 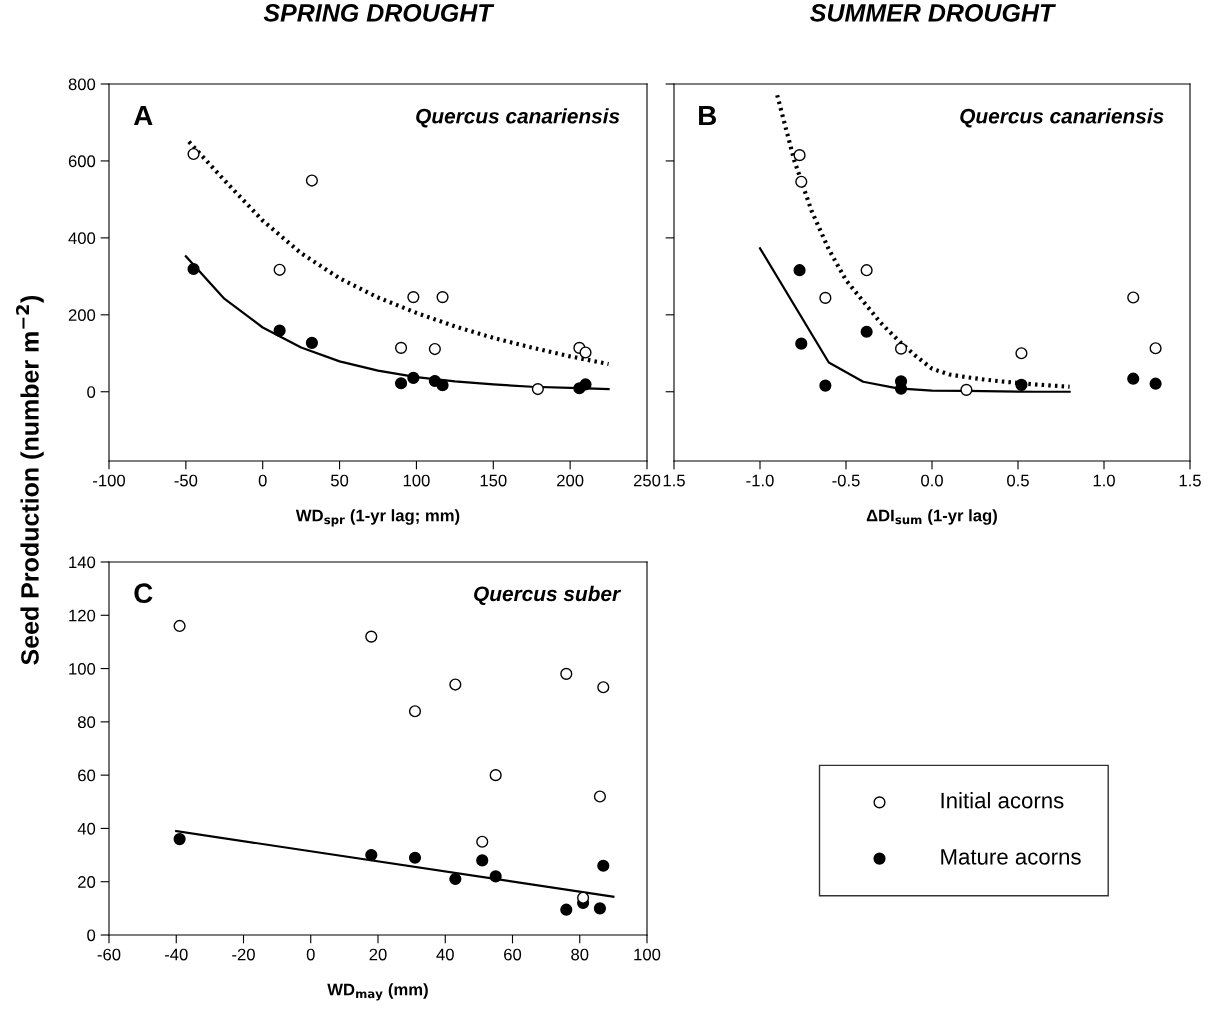 I want to click on y-tick-label: 140, so click(x=82, y=562).